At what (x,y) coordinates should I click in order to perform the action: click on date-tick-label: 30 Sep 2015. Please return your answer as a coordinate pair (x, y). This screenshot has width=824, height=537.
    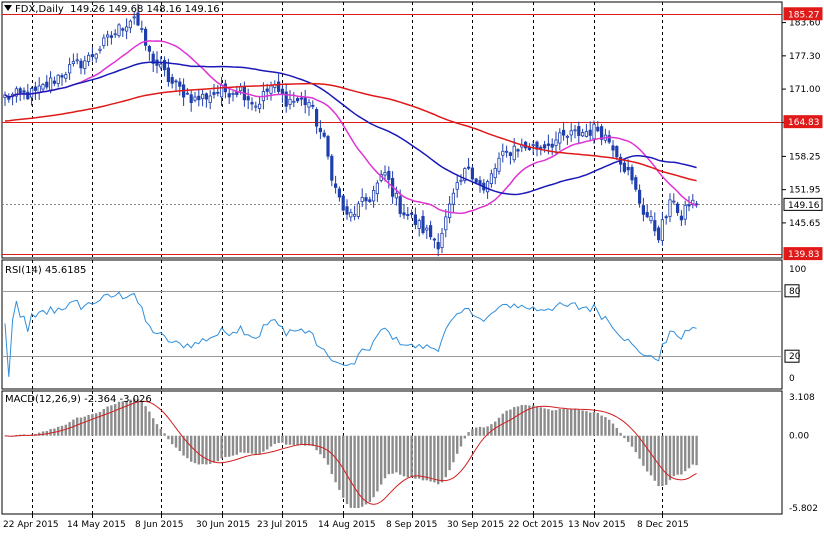
    Looking at the image, I should click on (475, 525).